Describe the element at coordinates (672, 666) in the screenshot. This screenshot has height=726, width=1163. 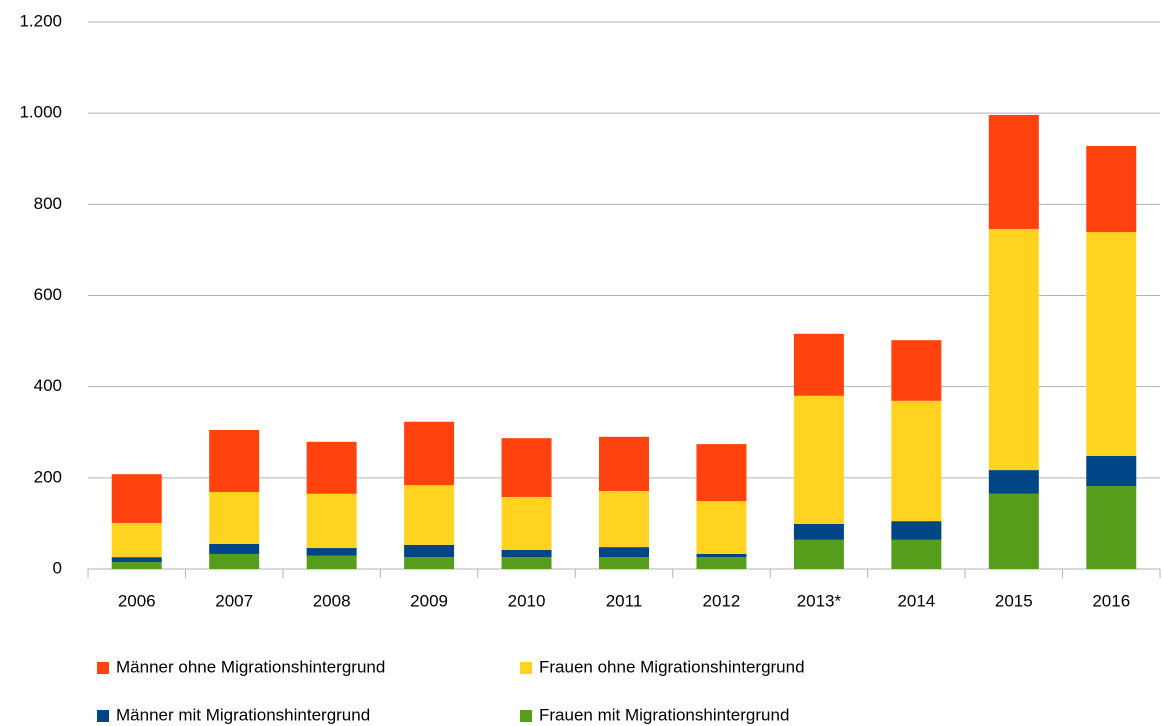
I see `legend-label: Frauen ohne Migrationshintergrund` at that location.